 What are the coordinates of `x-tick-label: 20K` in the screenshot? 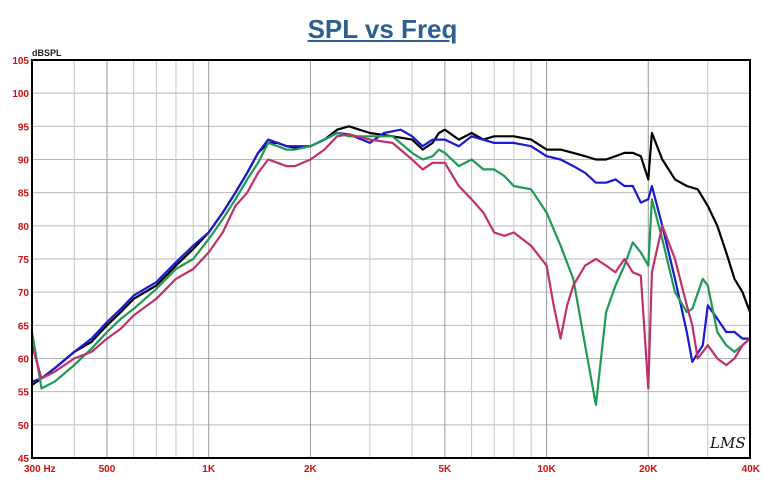 It's located at (648, 469).